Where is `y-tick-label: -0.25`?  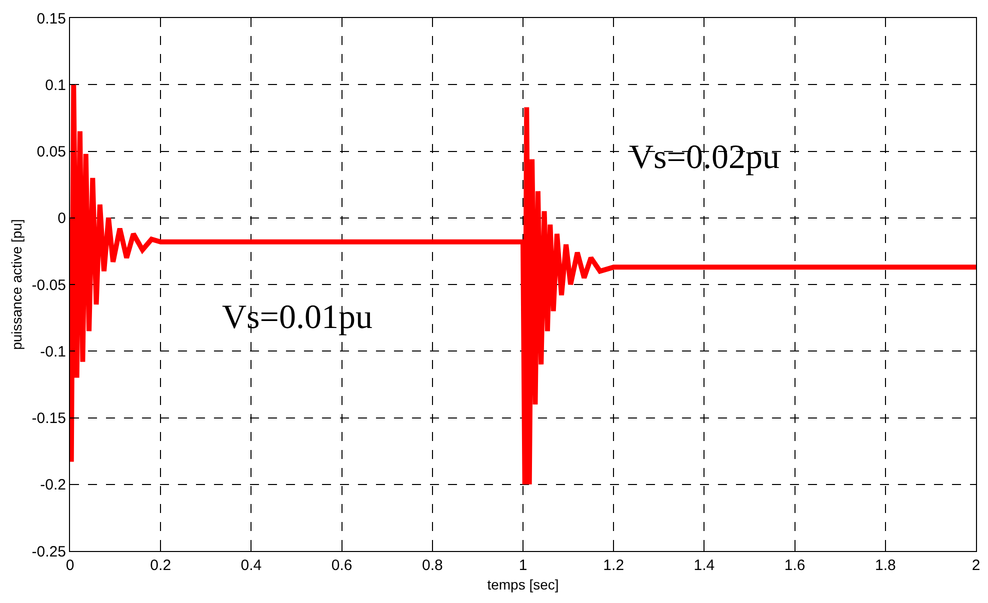
y-tick-label: -0.25 is located at coordinates (49, 551).